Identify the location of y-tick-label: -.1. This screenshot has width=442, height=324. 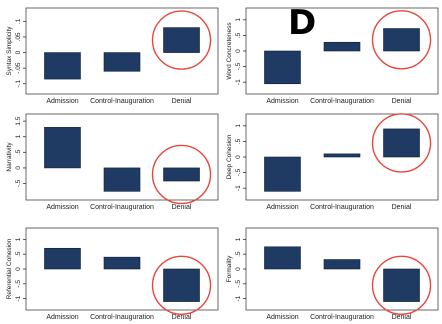
(18, 84).